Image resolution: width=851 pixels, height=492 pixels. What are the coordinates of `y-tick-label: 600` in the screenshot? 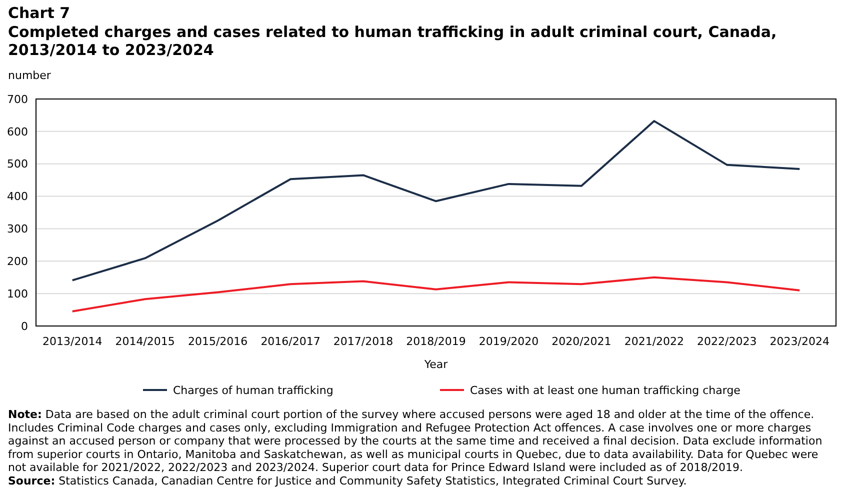 It's located at (17, 131).